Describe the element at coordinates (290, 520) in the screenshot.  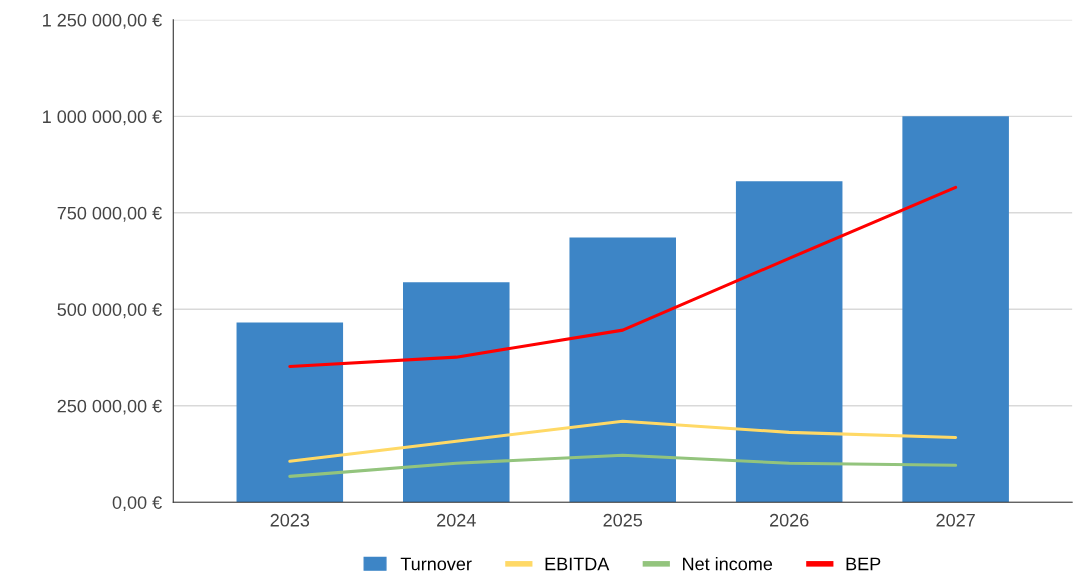
I see `x-tick-label: 2023` at that location.